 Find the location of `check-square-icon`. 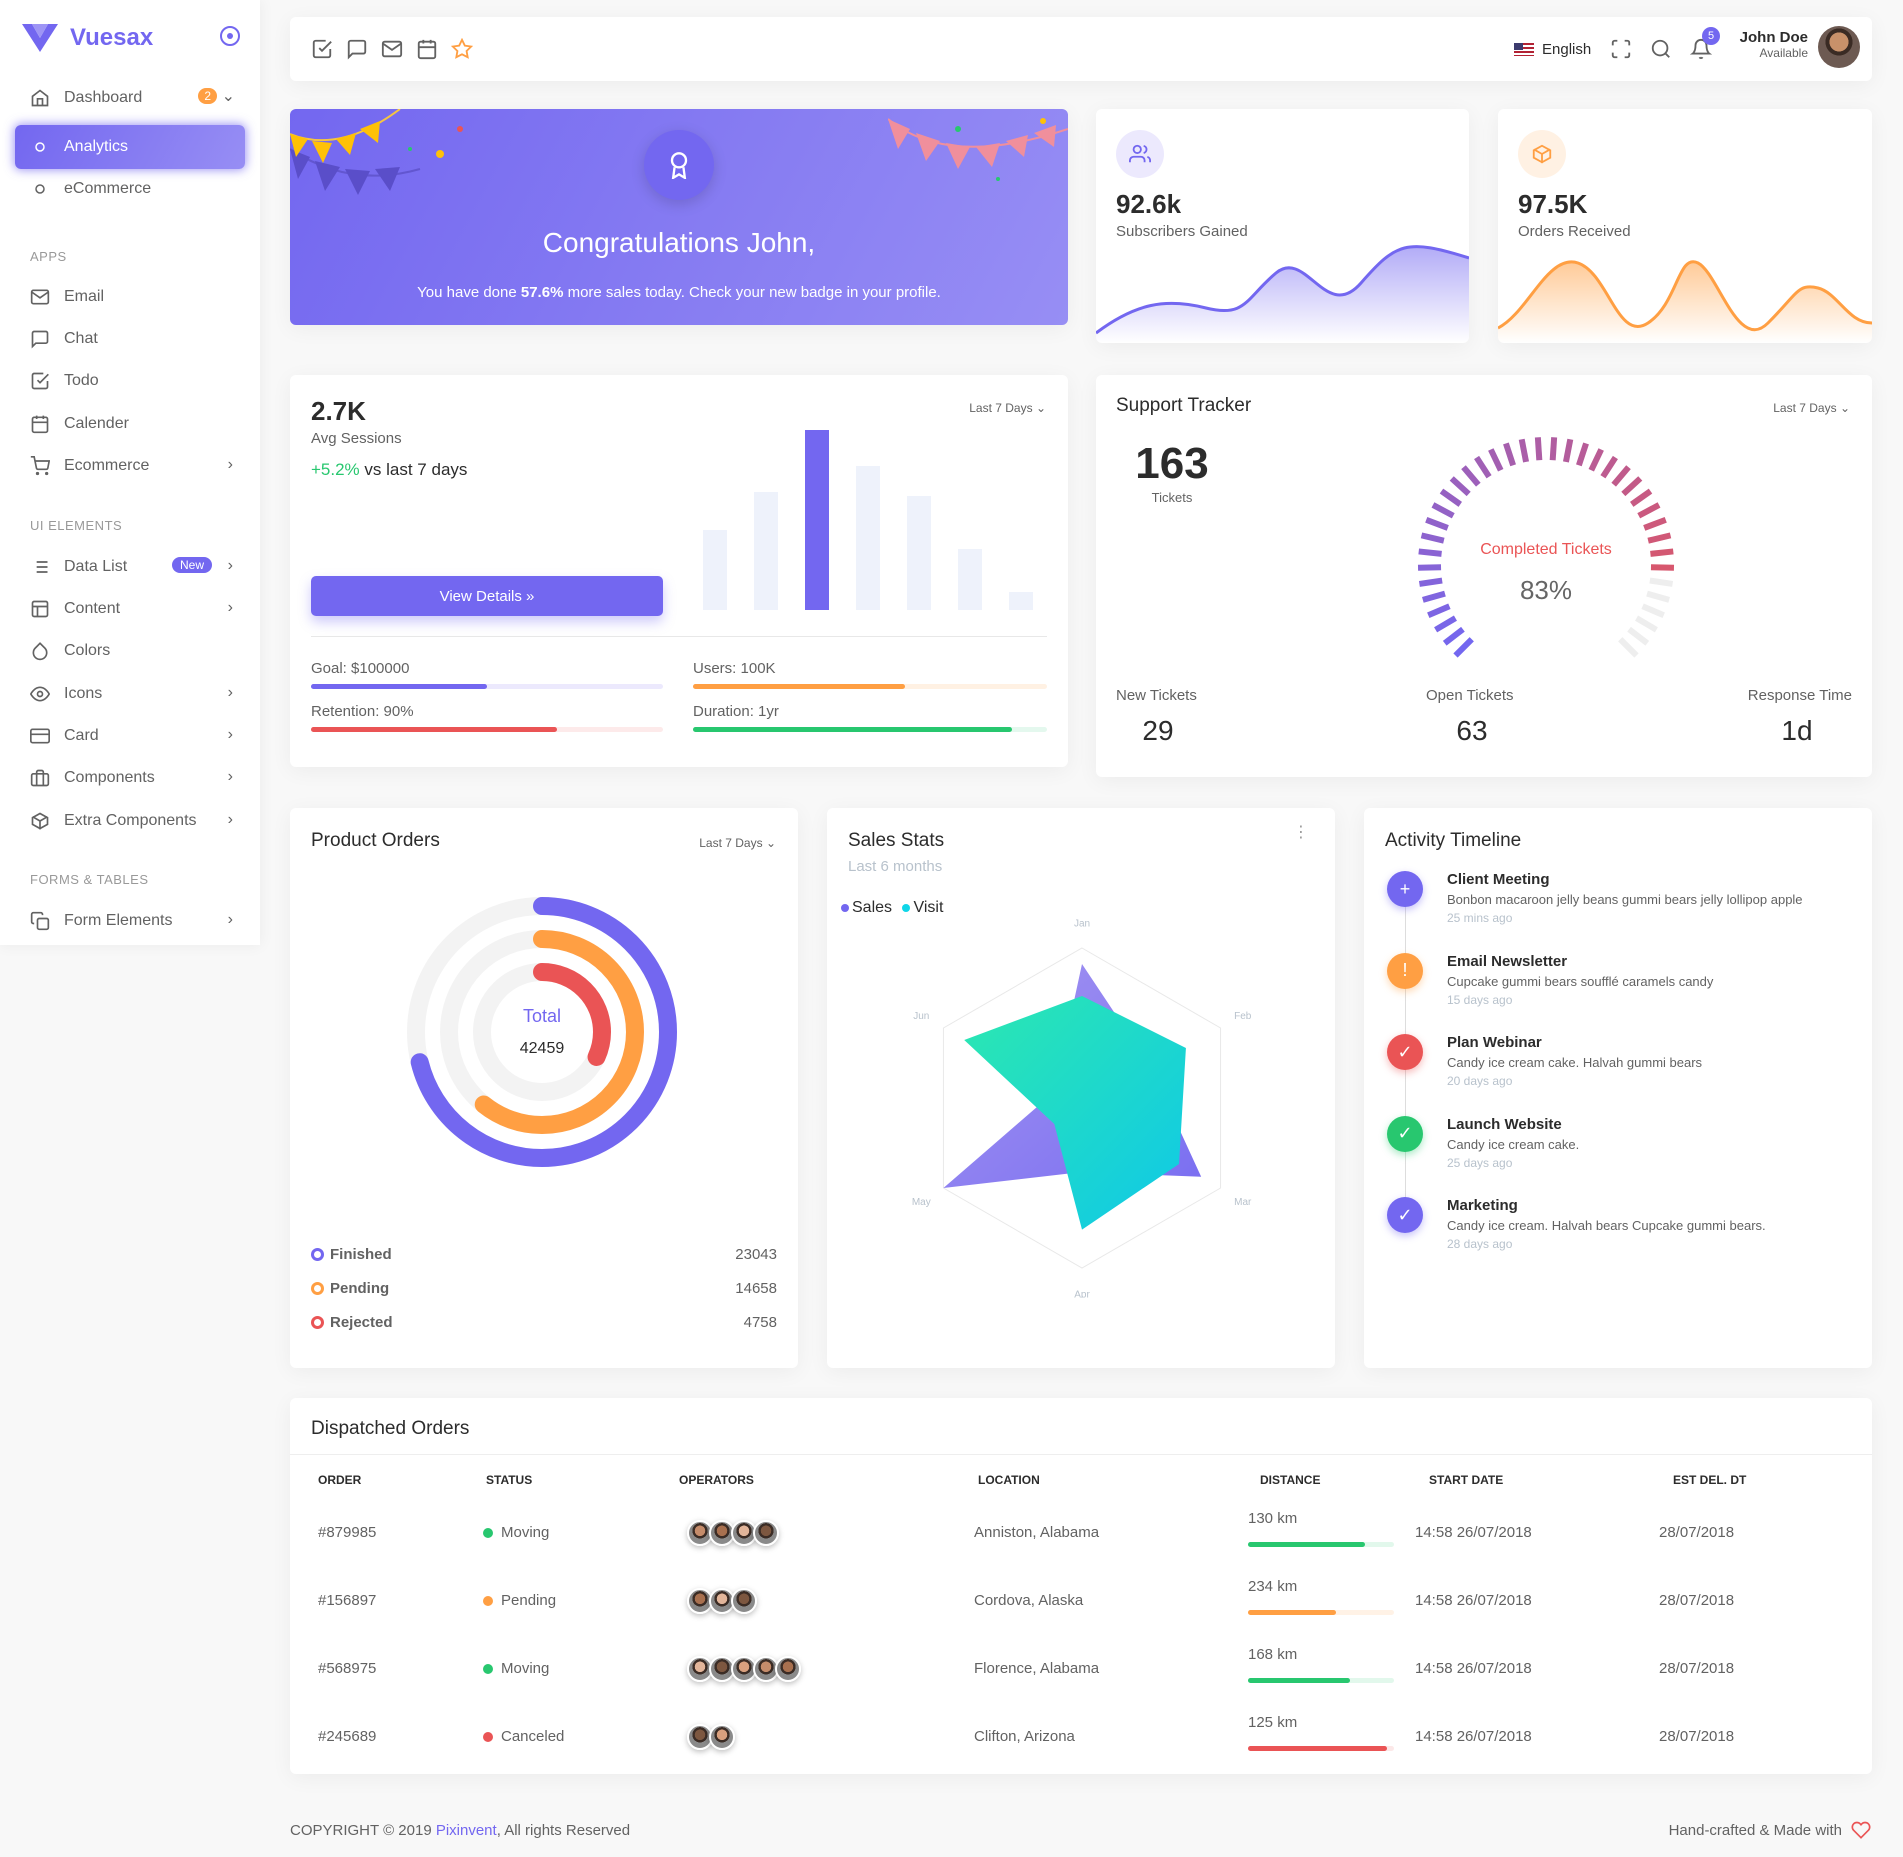

check-square-icon is located at coordinates (322, 49).